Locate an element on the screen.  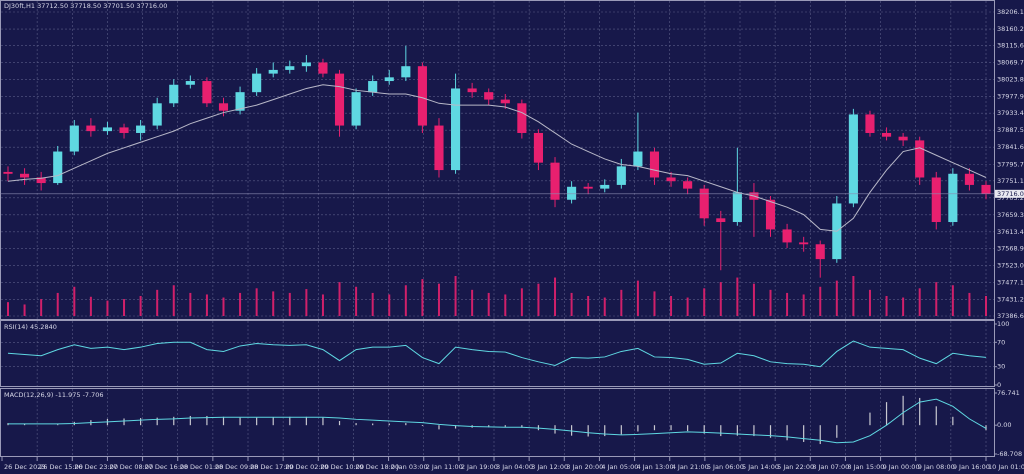
y-tick-label: -68.708 is located at coordinates (1009, 454).